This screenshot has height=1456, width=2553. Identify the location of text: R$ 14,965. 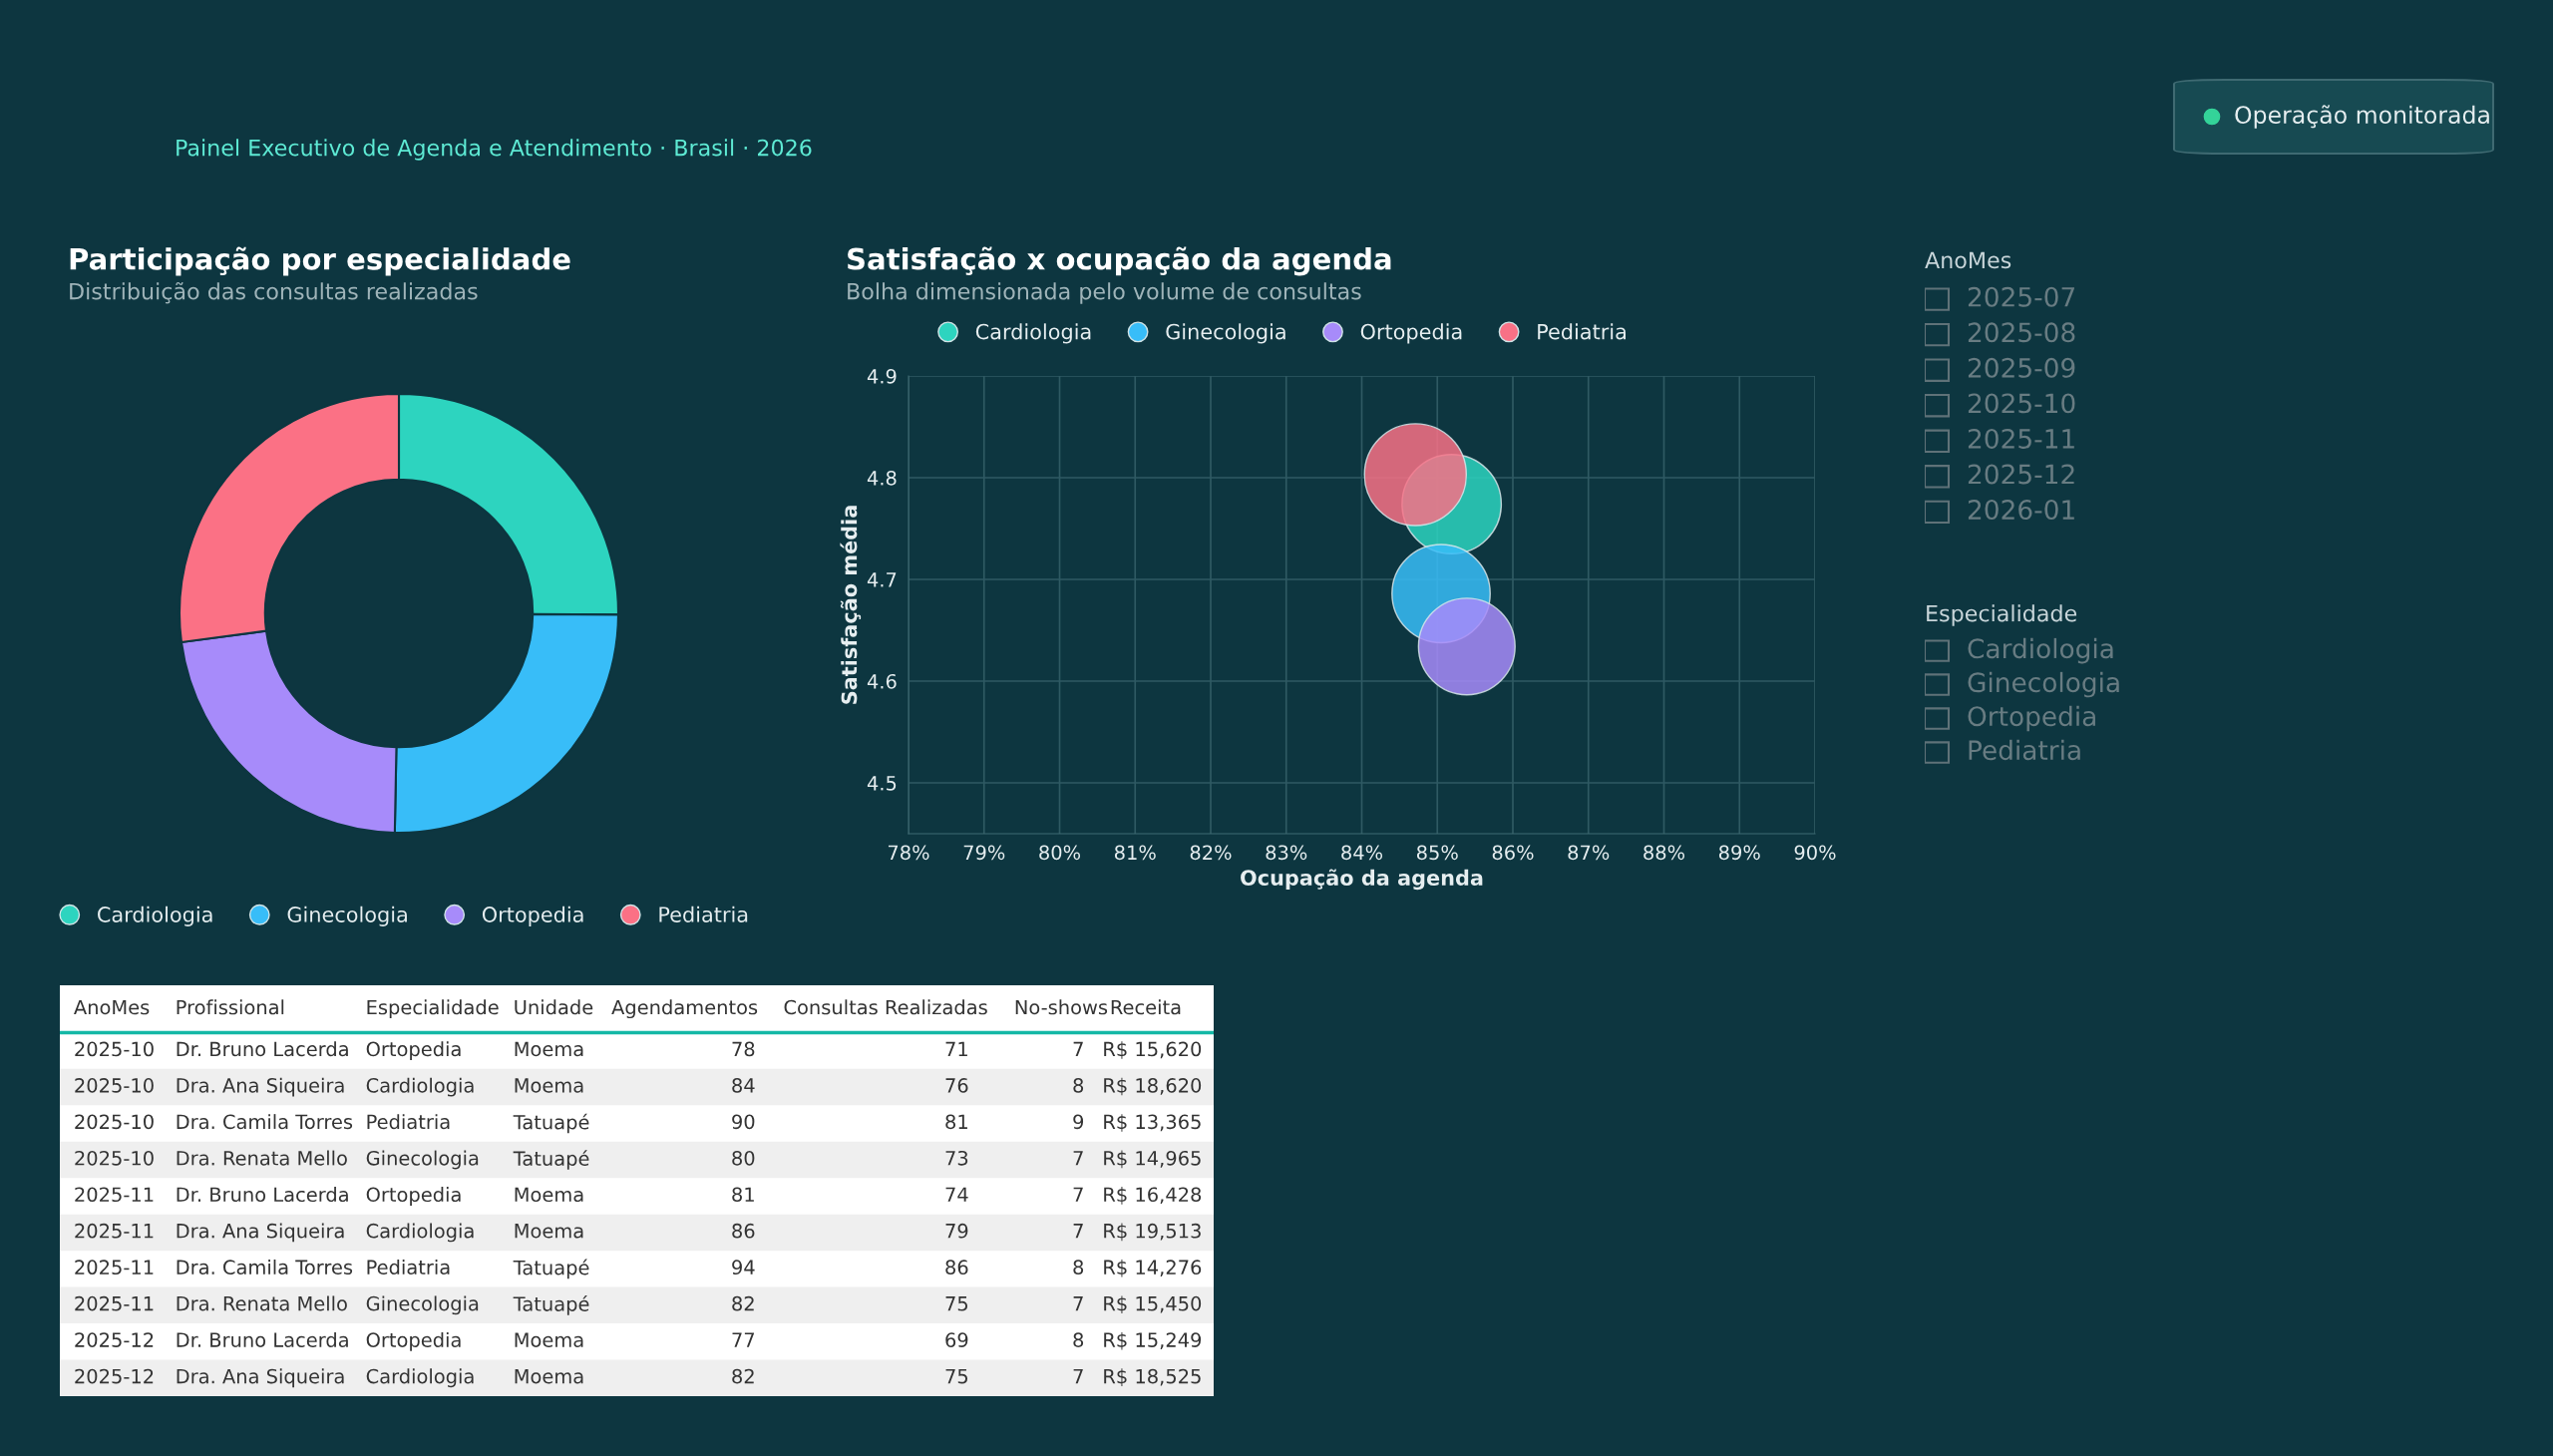
(1152, 1159).